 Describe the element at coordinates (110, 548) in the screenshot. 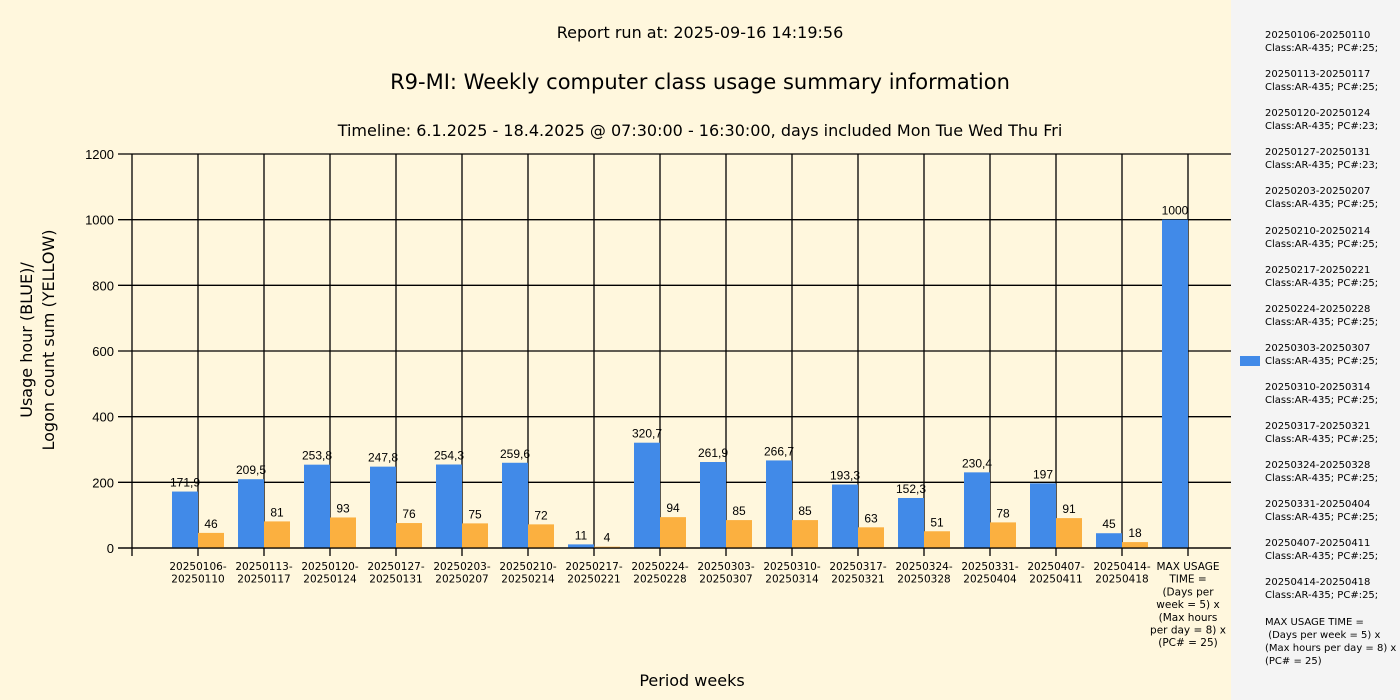

I see `y-tick-label: 0` at that location.